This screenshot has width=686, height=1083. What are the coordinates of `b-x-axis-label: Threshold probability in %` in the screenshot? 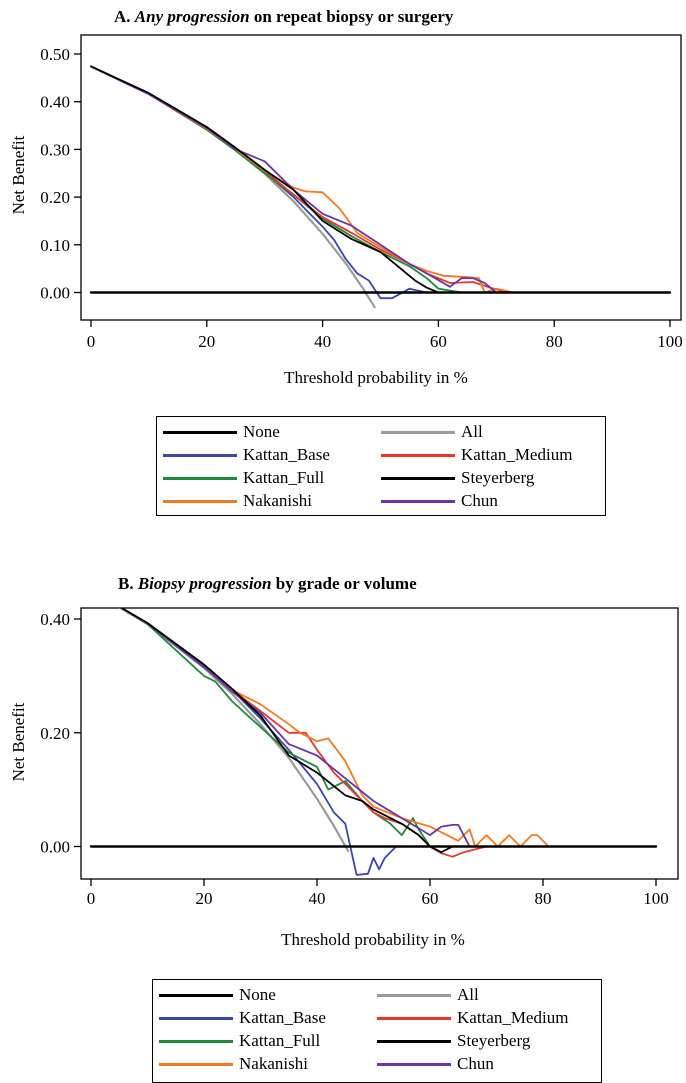 It's located at (373, 939).